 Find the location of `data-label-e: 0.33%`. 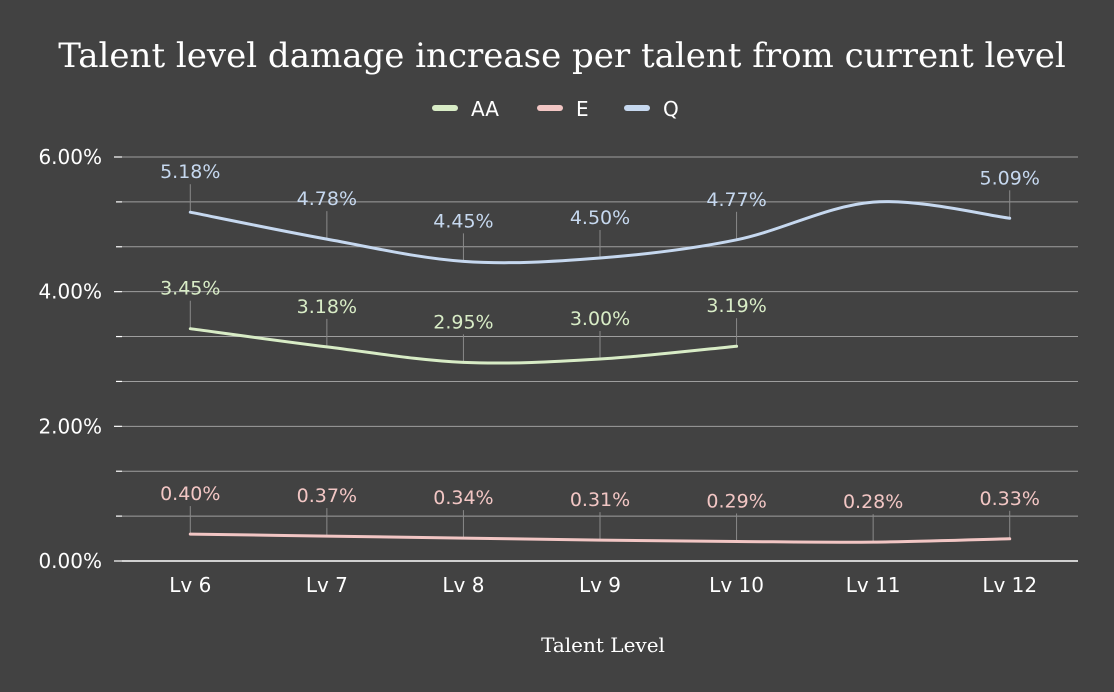

data-label-e: 0.33% is located at coordinates (1010, 499).